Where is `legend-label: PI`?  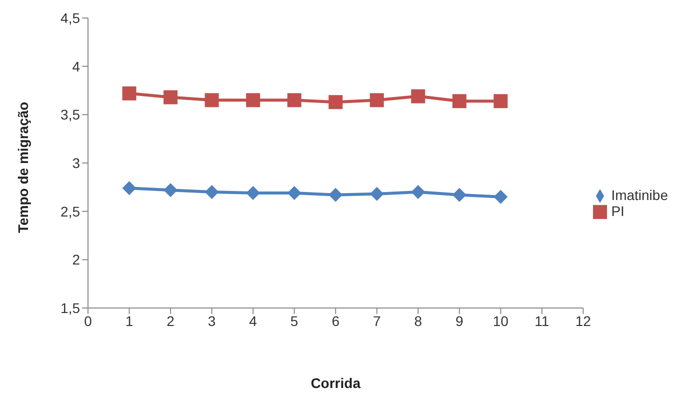
legend-label: PI is located at coordinates (617, 211).